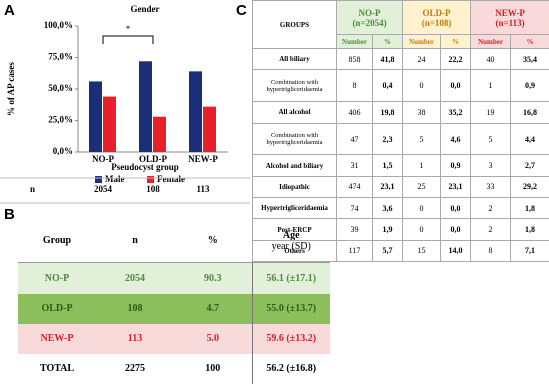  Describe the element at coordinates (135, 369) in the screenshot. I see `cell: 2275` at that location.